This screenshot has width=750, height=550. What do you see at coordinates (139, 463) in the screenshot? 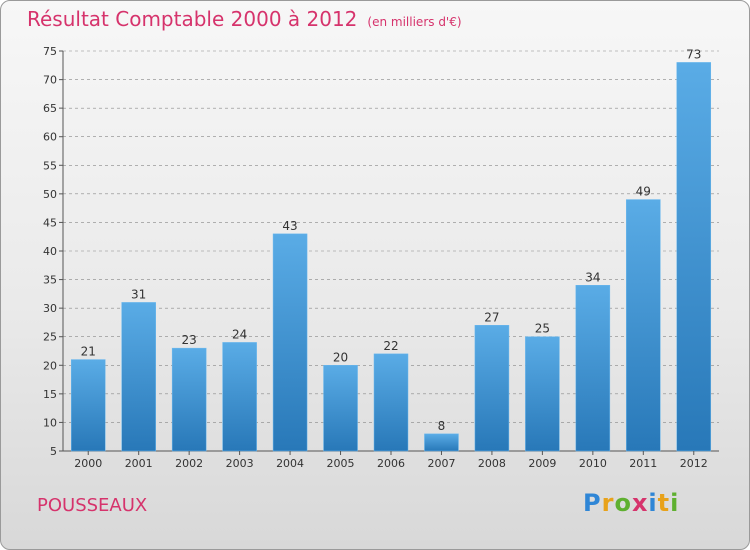
I see `x-tick-label-2001: 2001` at bounding box center [139, 463].